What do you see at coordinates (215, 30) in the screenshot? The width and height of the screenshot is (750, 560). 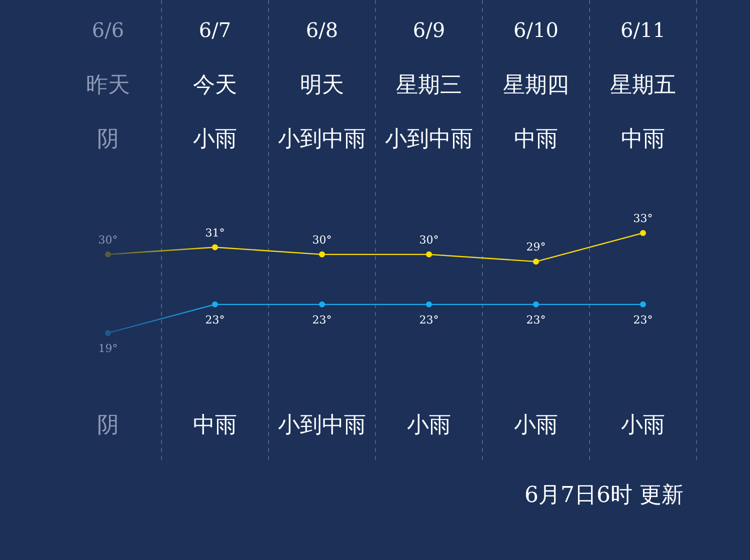 I see `x-tick-label: 6/7` at bounding box center [215, 30].